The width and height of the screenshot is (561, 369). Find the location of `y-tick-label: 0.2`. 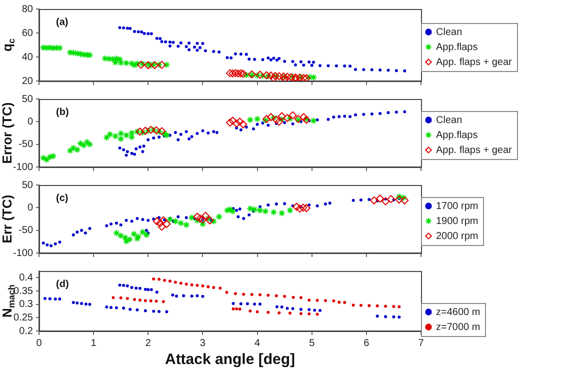

y-tick-label: 0.2 is located at coordinates (26, 331).